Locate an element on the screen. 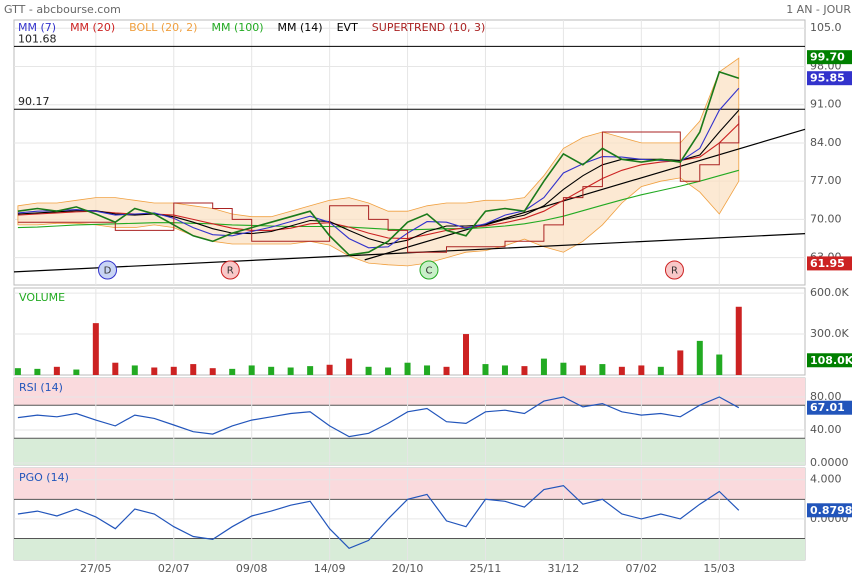 The height and width of the screenshot is (580, 855). legend-entry: MM (20) is located at coordinates (92, 27).